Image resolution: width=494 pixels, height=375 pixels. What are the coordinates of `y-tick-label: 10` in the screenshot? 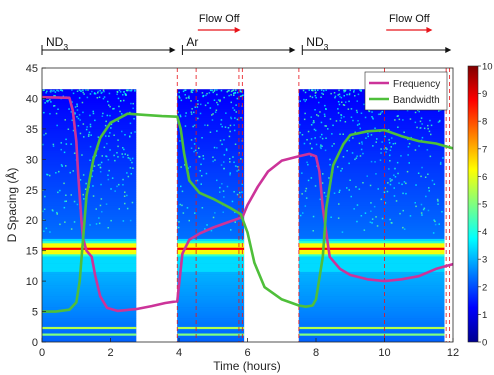 It's located at (32, 282).